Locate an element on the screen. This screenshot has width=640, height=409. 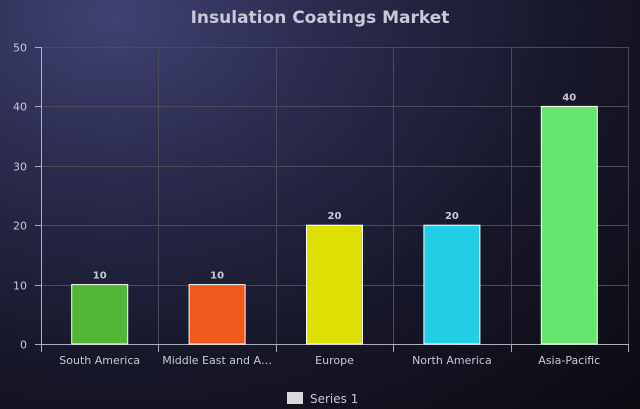
y-tick-label: 40 is located at coordinates (20, 107).